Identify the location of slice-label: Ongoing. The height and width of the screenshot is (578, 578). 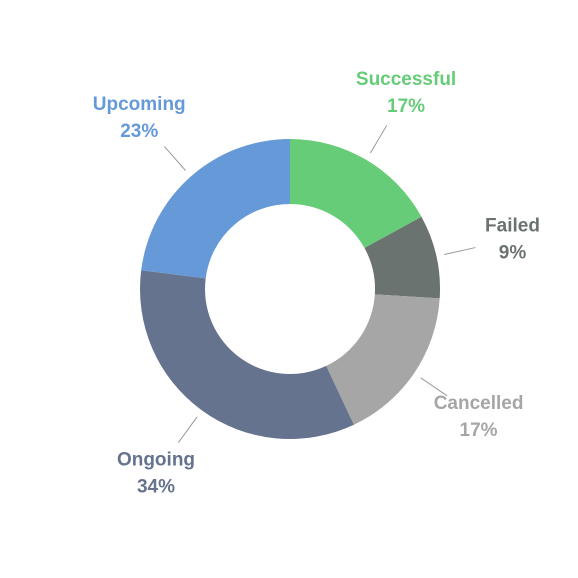
(156, 459).